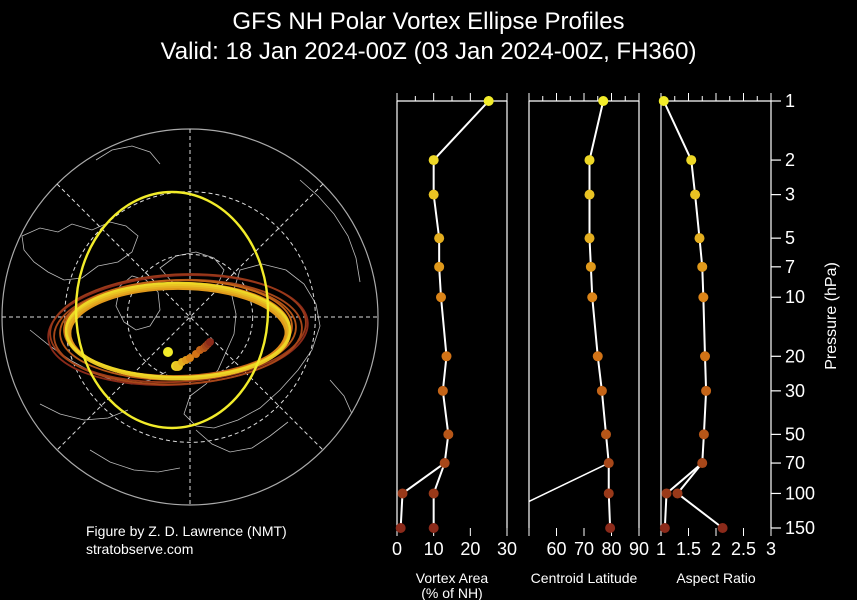 The height and width of the screenshot is (600, 857). I want to click on aspect-ratio-xlabel: Aspect Ratio, so click(716, 578).